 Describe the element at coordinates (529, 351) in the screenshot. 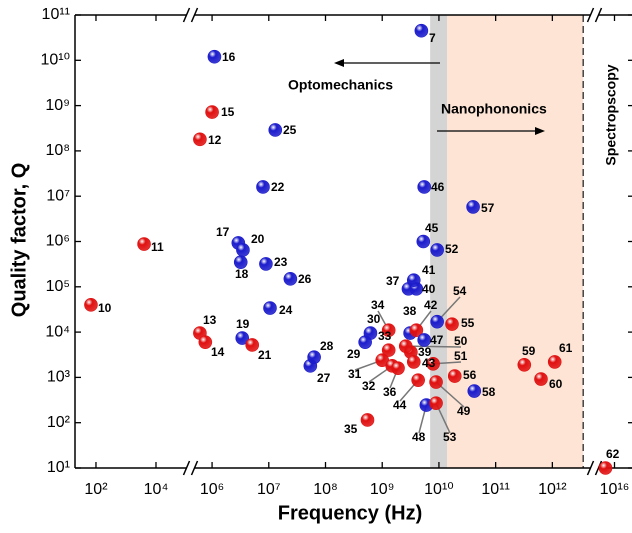

I see `point-label: 59` at that location.